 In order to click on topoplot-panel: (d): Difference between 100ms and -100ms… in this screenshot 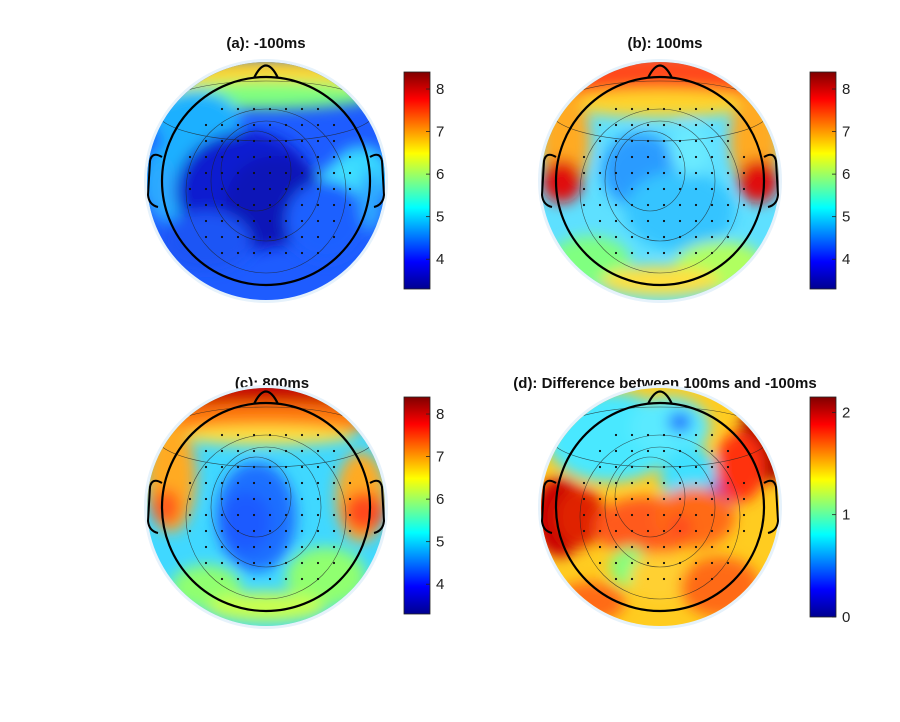, I will do `click(681, 502)`.